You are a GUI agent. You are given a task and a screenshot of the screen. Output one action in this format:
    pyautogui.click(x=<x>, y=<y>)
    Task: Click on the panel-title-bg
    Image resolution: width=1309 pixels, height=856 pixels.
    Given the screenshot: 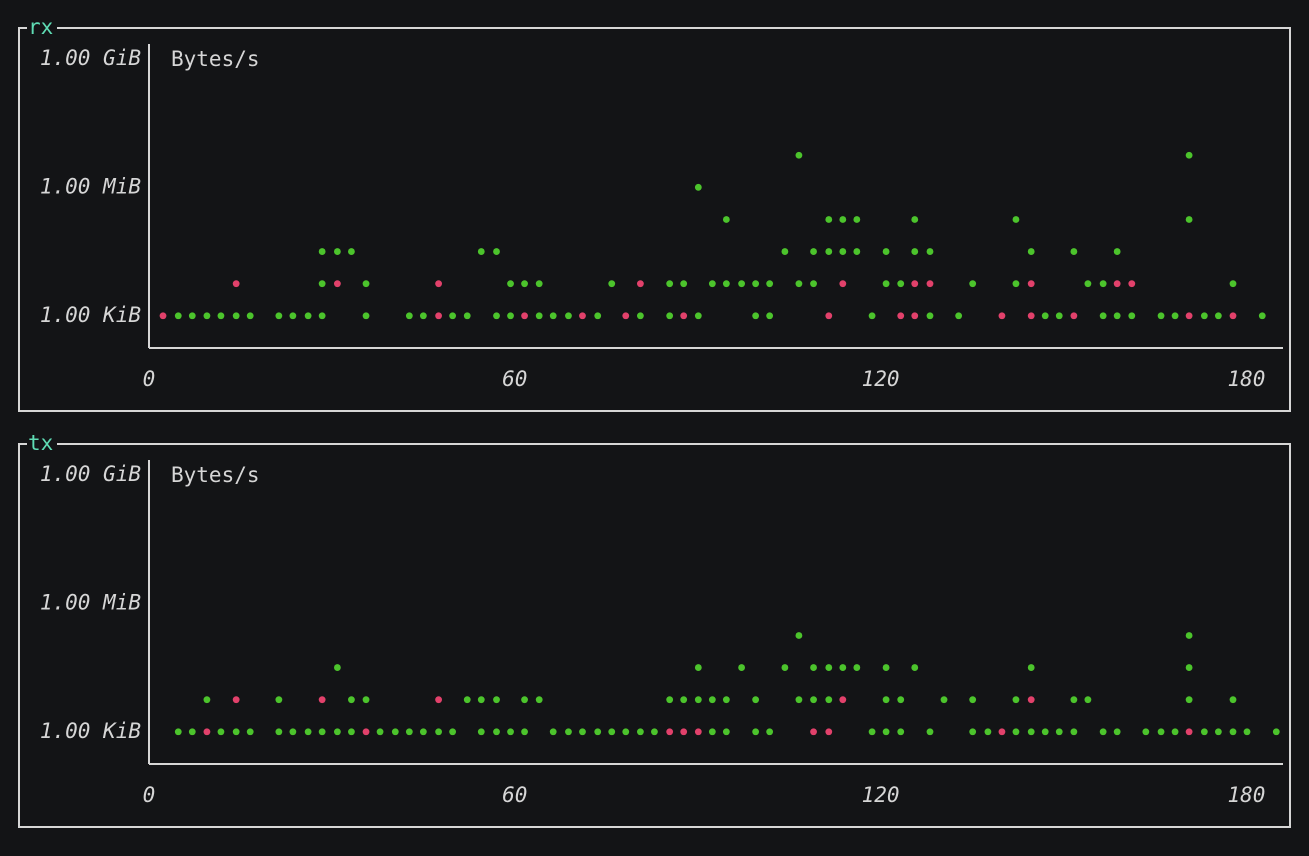 What is the action you would take?
    pyautogui.click(x=42, y=28)
    